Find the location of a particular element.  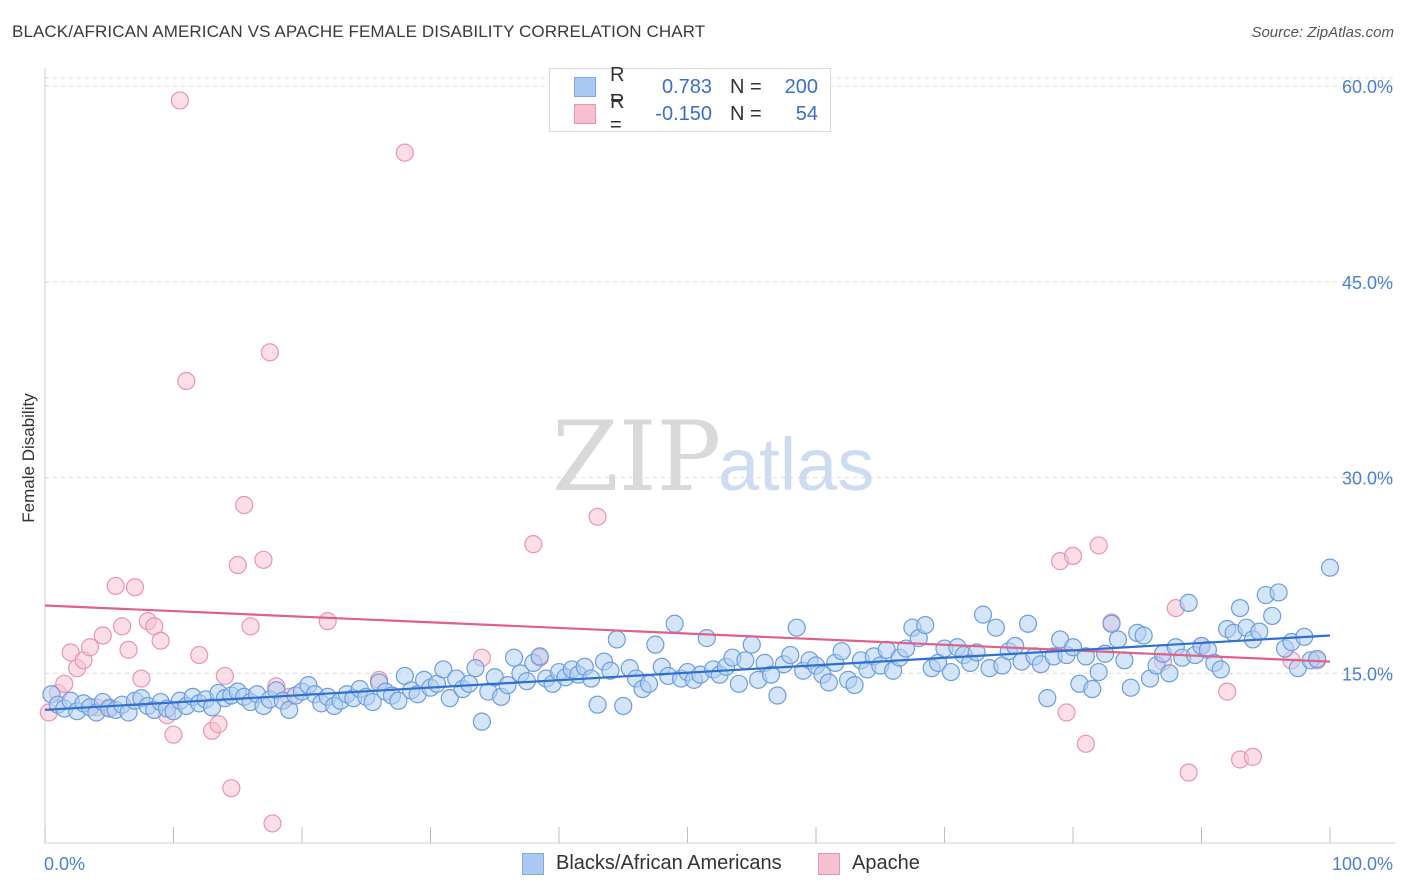

watermark-atlas: atlas is located at coordinates (796, 464).